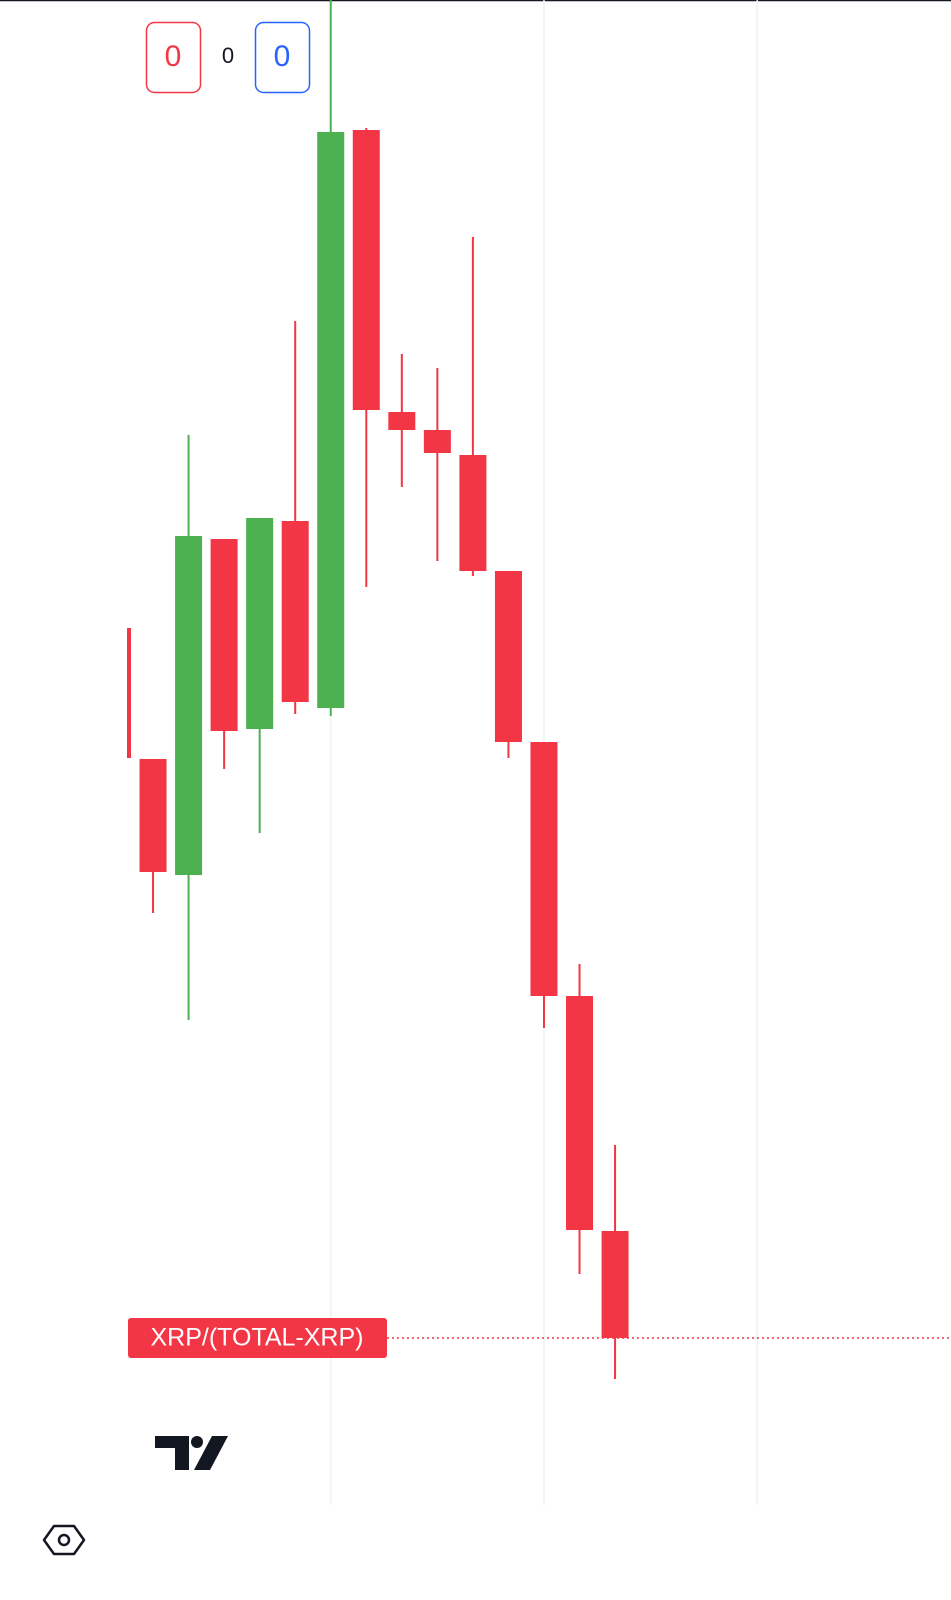 The width and height of the screenshot is (951, 1600). What do you see at coordinates (228, 55) in the screenshot?
I see `spread-value: 0` at bounding box center [228, 55].